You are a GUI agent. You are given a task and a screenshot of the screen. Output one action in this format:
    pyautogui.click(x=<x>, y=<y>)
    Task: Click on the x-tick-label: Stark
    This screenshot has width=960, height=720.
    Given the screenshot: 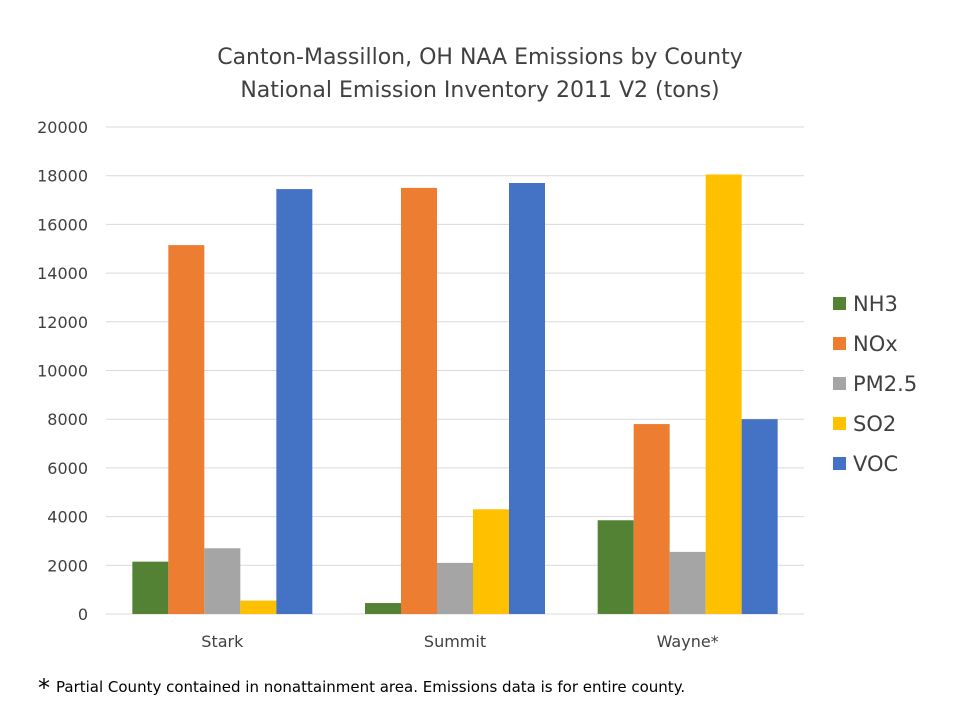 What is the action you would take?
    pyautogui.click(x=222, y=641)
    